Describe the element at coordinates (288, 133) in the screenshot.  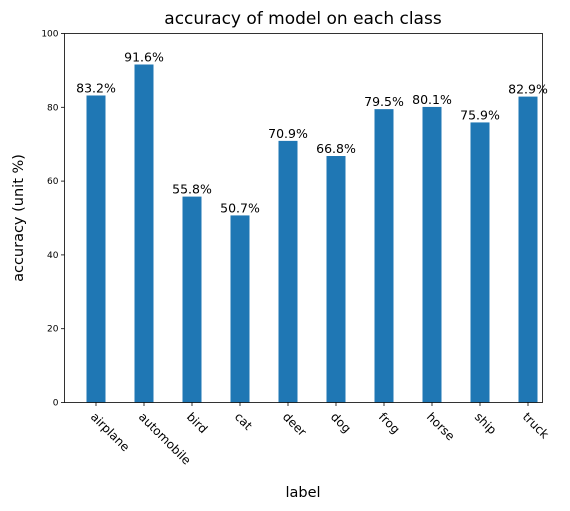
I see `data-label-deer: 70.9%` at that location.